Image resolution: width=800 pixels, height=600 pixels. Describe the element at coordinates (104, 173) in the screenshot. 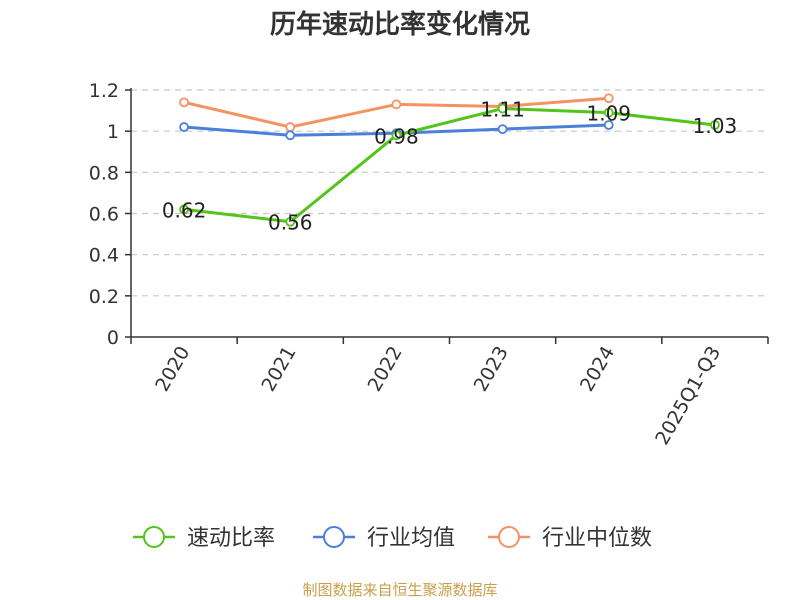

I see `y-tick-label: 0.8` at that location.